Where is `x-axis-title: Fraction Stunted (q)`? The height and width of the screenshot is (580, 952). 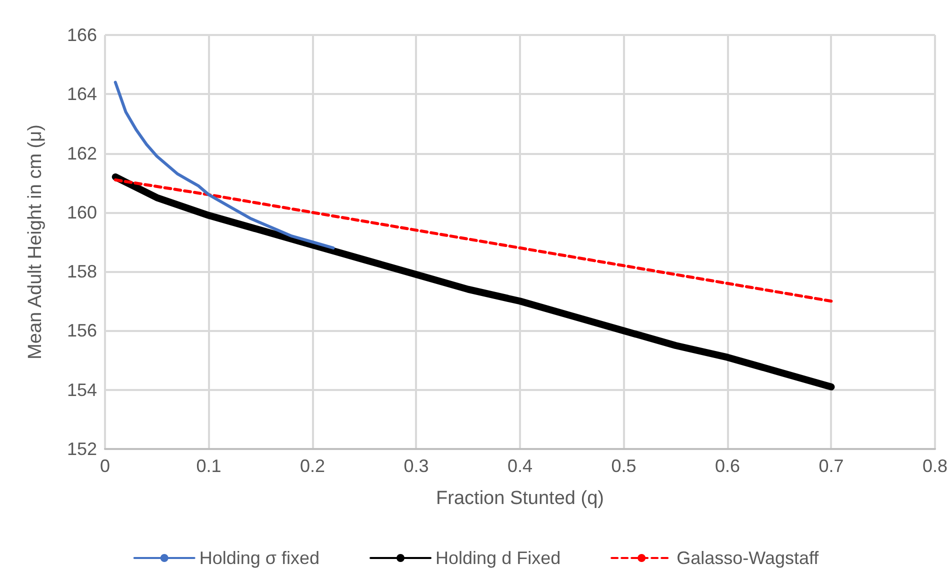
x-axis-title: Fraction Stunted (q) is located at coordinates (520, 498).